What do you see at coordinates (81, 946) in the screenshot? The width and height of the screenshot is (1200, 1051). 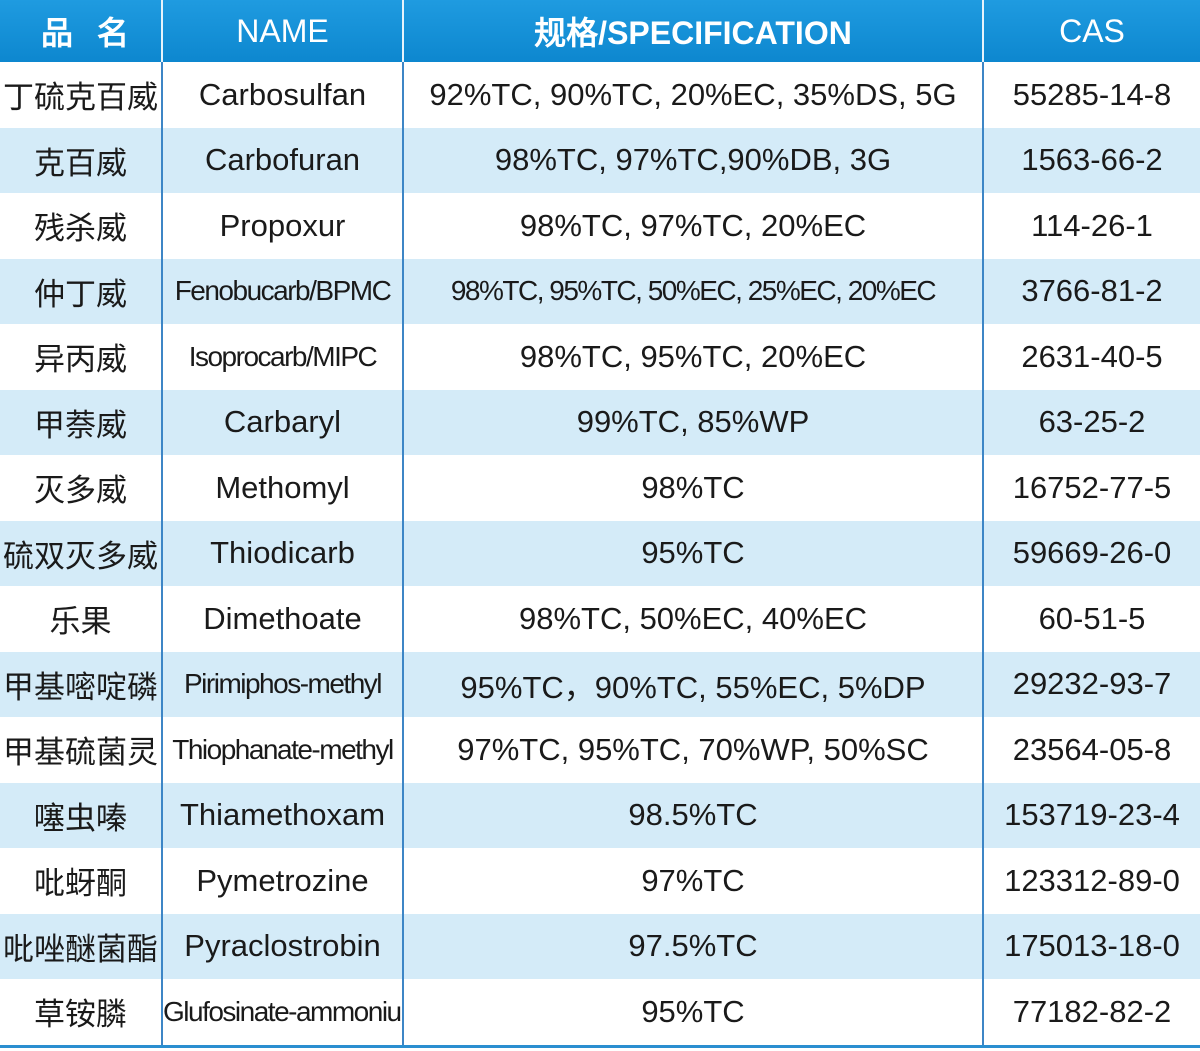 I see `cell-cn-name: 吡唑醚菌酯` at bounding box center [81, 946].